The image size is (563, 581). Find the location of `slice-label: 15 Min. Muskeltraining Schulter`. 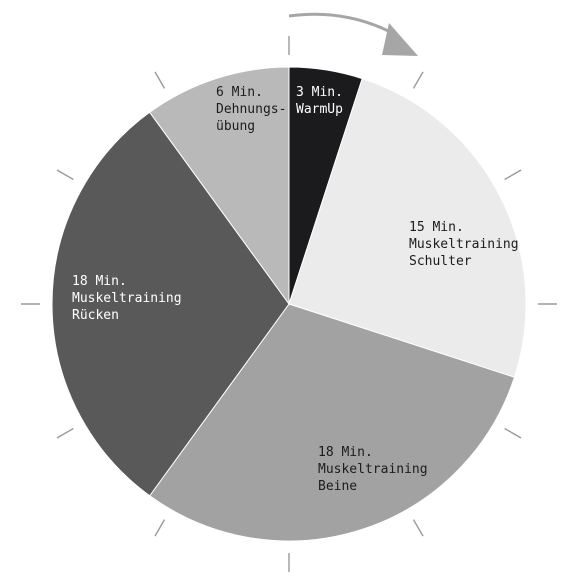

slice-label: 15 Min. Muskeltraining Schulter is located at coordinates (464, 244).